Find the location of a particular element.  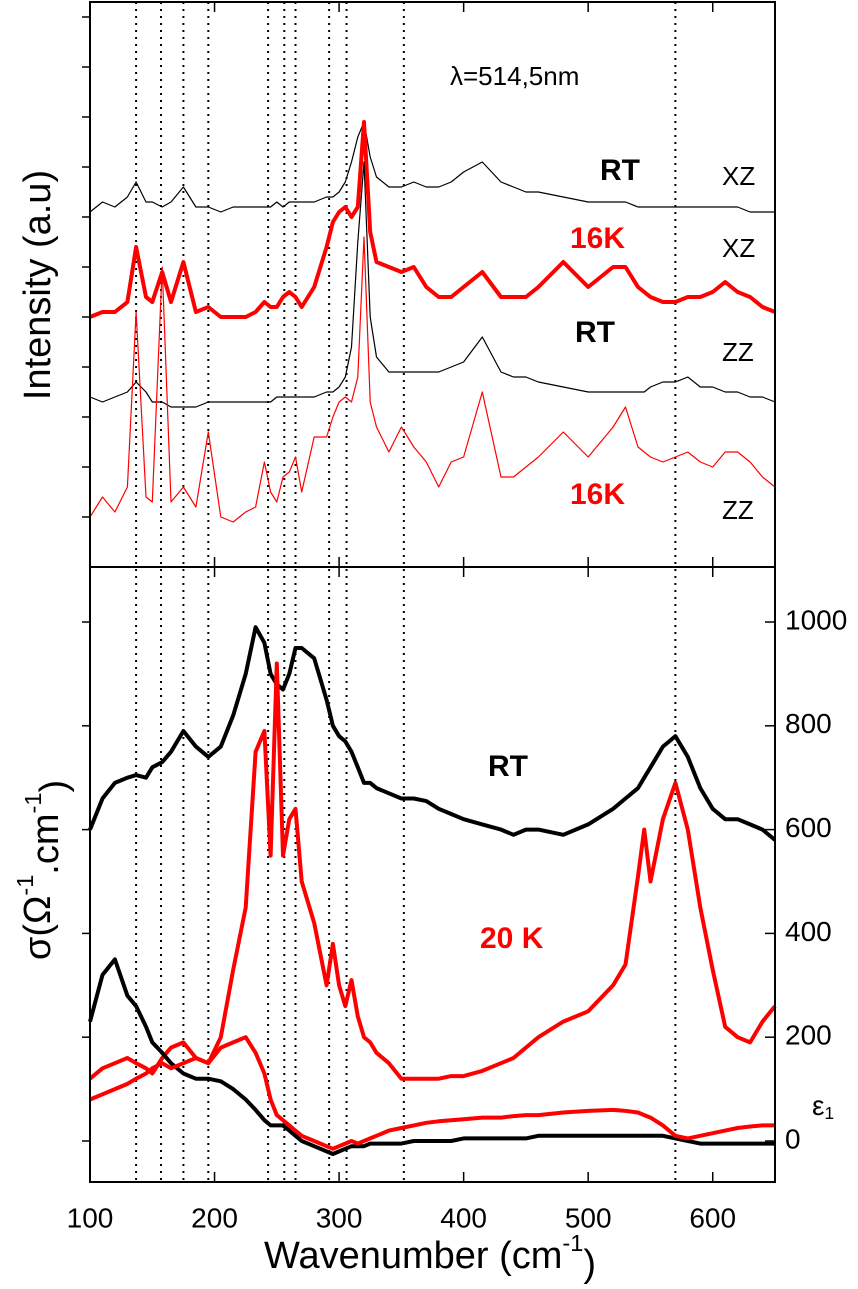

label-part: σ(Ω is located at coordinates (38, 928).